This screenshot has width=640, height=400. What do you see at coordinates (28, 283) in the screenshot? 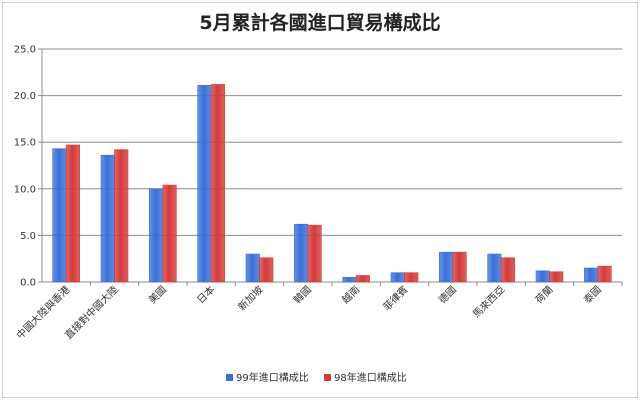
I see `y-tick-label: 0.0` at bounding box center [28, 283].